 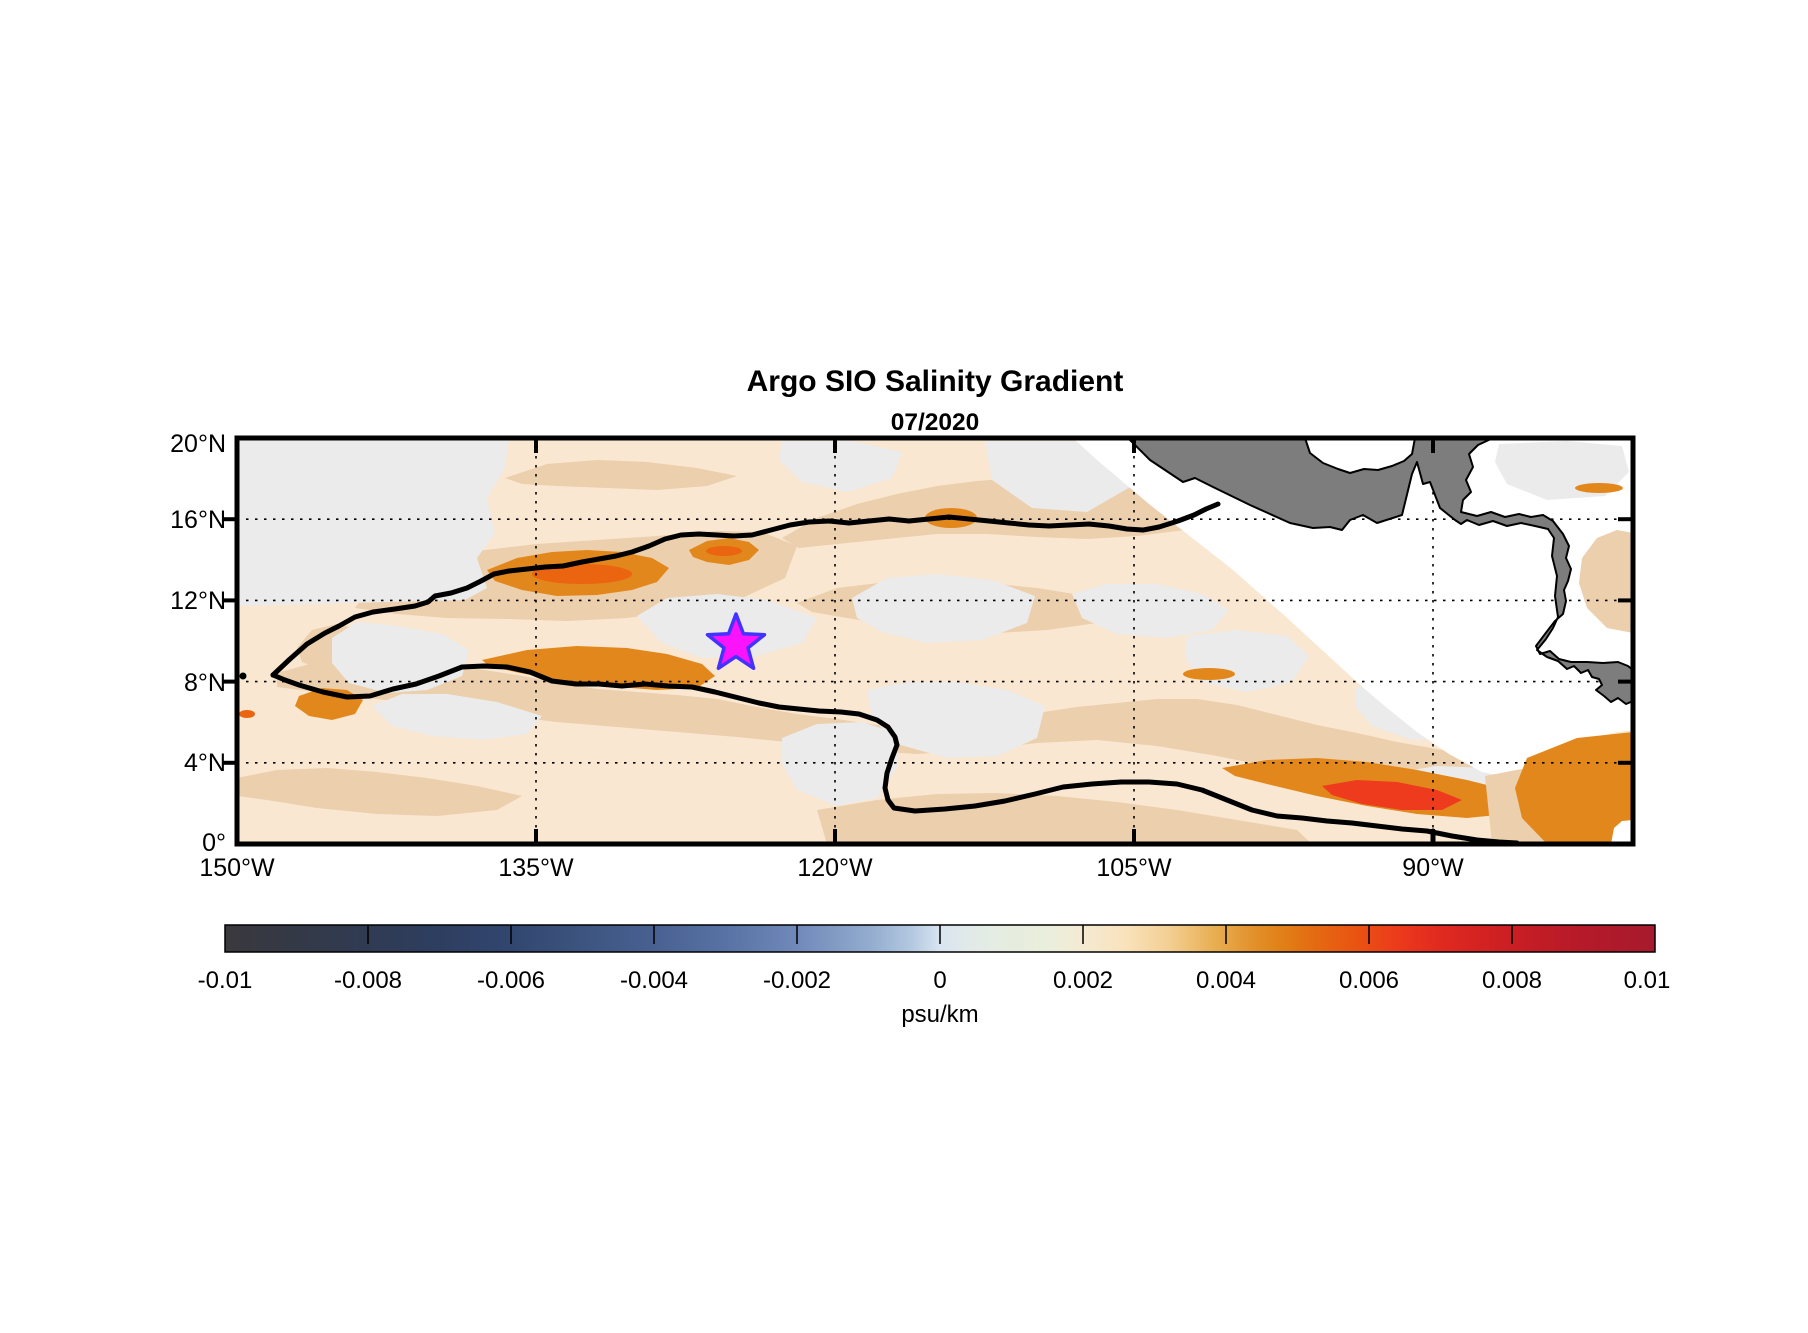 I want to click on colorbar-tick-label: -0.002, so click(x=797, y=980).